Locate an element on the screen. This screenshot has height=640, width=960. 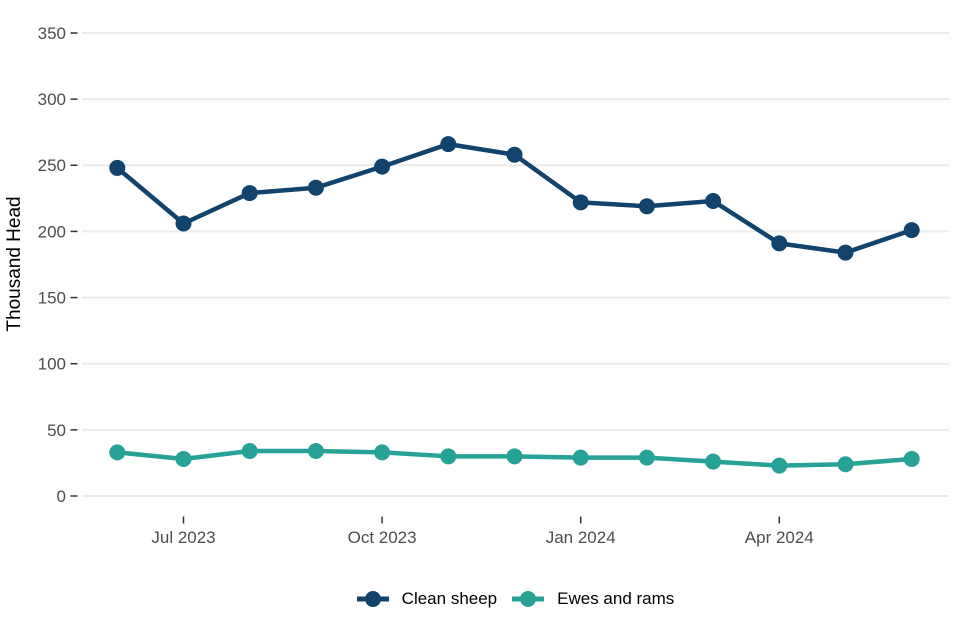
data-point-ewes-and-rams-jul-2023 is located at coordinates (183, 458).